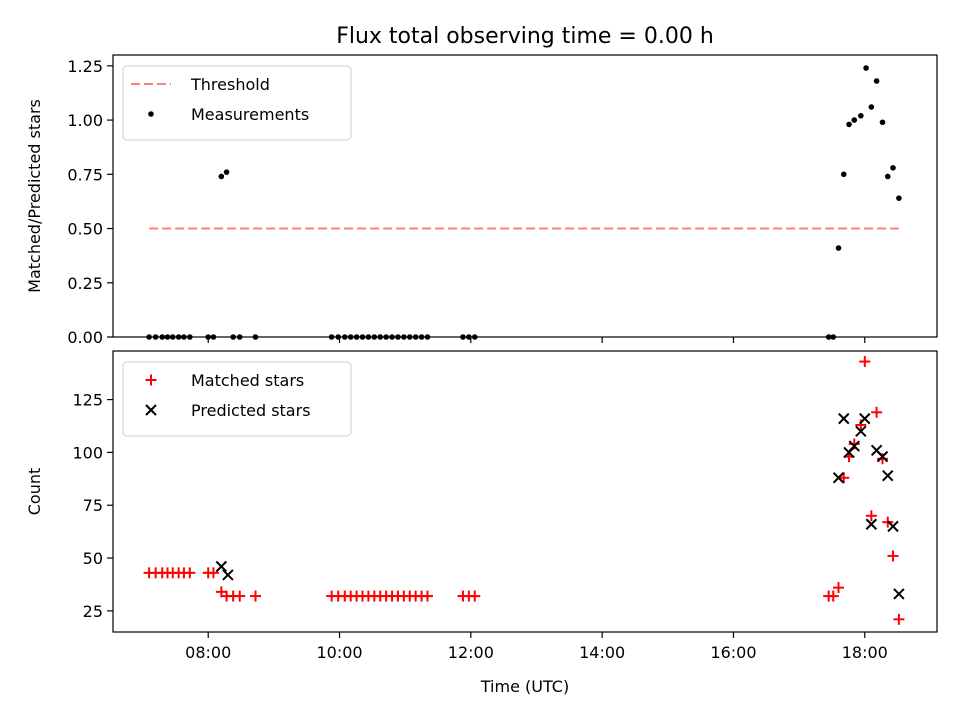 The image size is (960, 720). What do you see at coordinates (251, 410) in the screenshot?
I see `legend-label: Predicted stars` at bounding box center [251, 410].